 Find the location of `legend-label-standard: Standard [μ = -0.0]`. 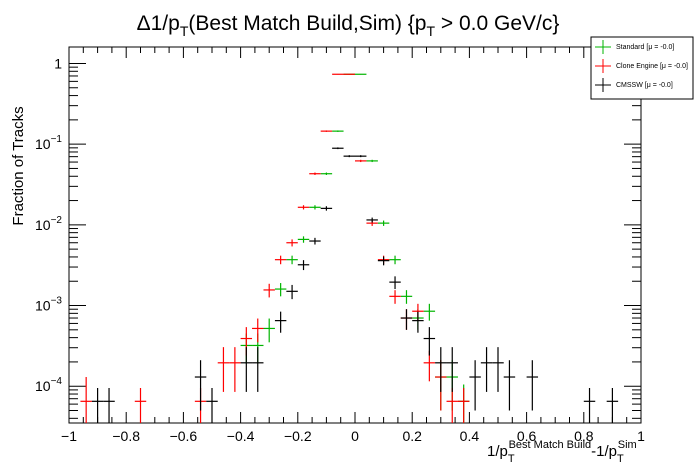

legend-label-standard: Standard [μ = -0.0] is located at coordinates (645, 47).